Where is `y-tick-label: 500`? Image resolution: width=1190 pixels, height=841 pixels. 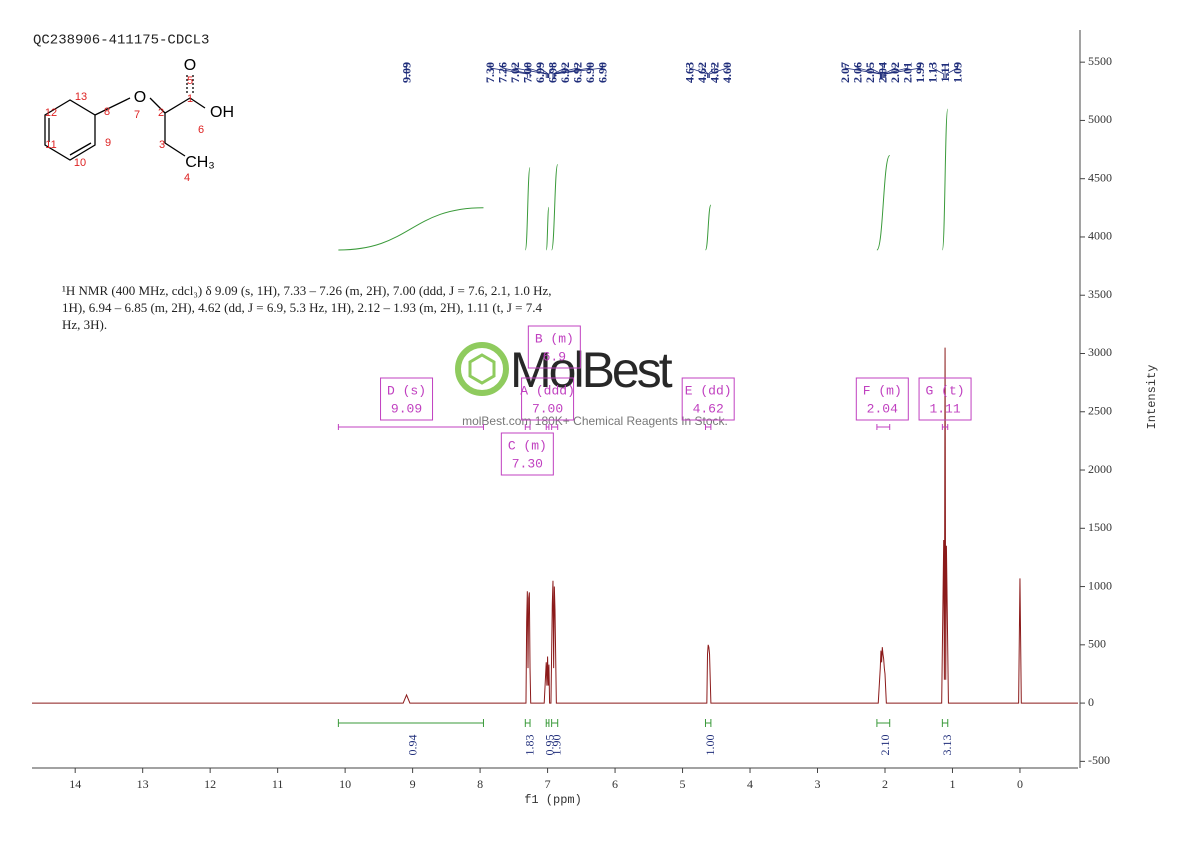
y-tick-label: 500 is located at coordinates (1097, 644).